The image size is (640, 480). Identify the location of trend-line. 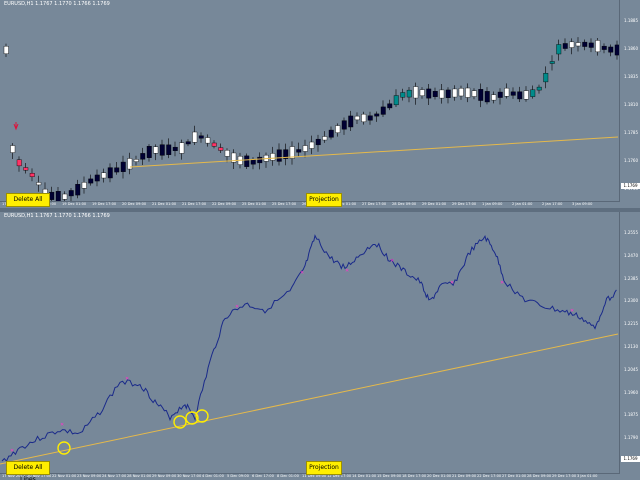
(374, 152).